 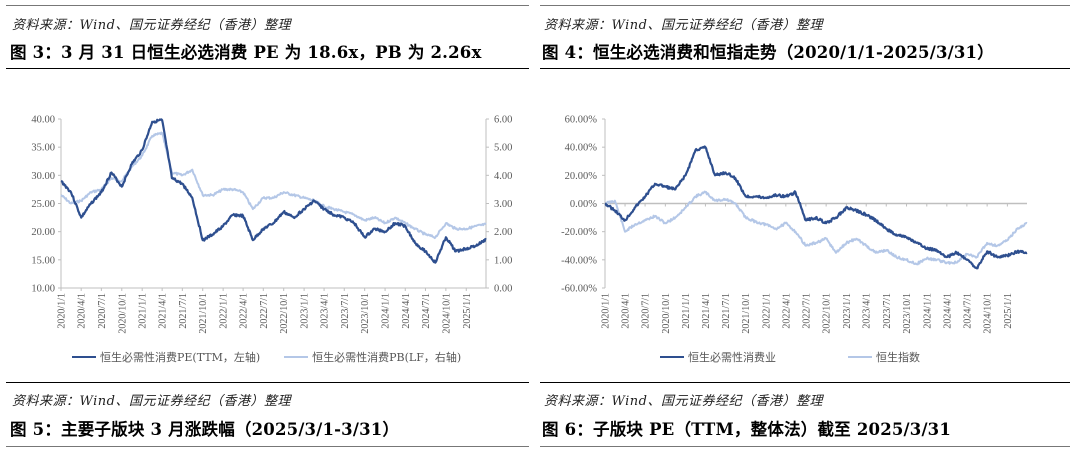 What do you see at coordinates (581, 148) in the screenshot?
I see `svg-text: 40.00%` at bounding box center [581, 148].